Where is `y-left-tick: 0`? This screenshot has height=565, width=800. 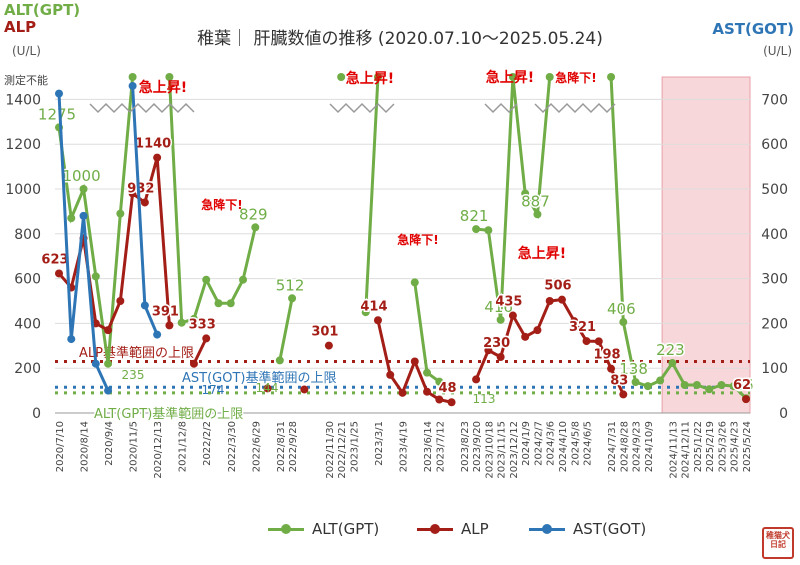 y-left-tick: 0 is located at coordinates (36, 414).